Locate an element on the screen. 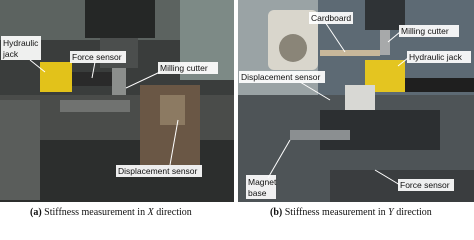 Image resolution: width=474 pixels, height=240 pixels. caption-label: (a) is located at coordinates (36, 212).